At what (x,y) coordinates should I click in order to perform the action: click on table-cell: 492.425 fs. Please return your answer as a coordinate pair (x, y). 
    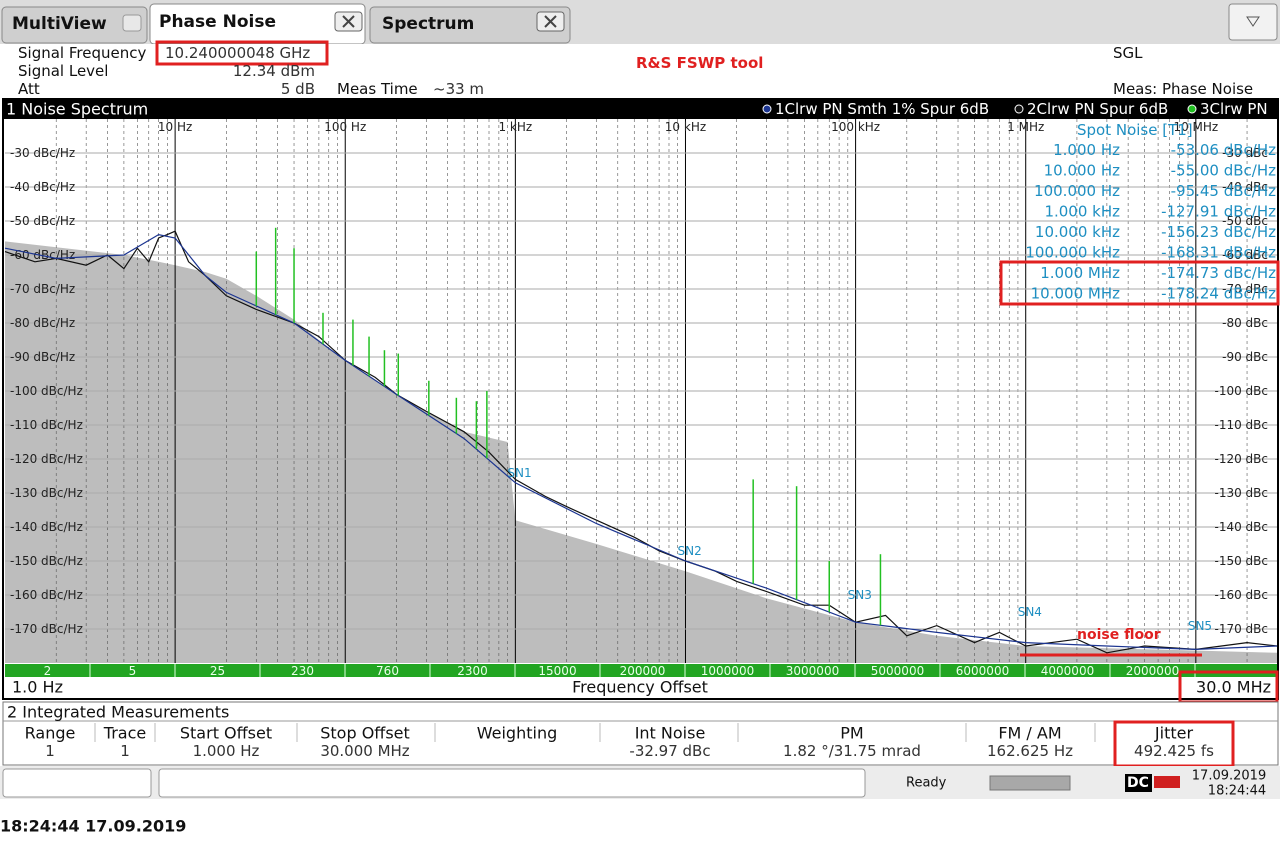
    Looking at the image, I should click on (1174, 751).